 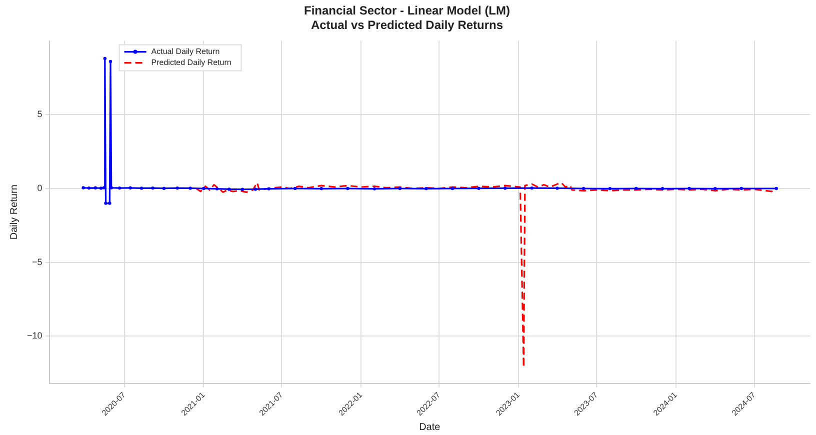 I want to click on legend-label: Actual Daily Return, so click(x=185, y=51).